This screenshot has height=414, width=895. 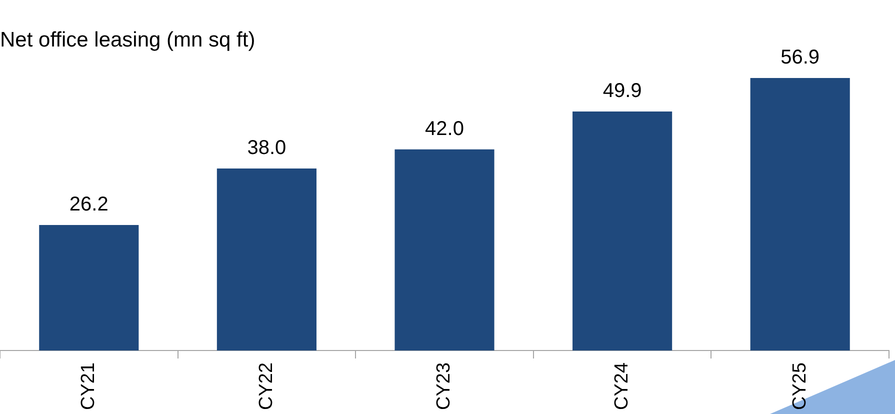 What do you see at coordinates (266, 386) in the screenshot?
I see `x-tick-label: CY22` at bounding box center [266, 386].